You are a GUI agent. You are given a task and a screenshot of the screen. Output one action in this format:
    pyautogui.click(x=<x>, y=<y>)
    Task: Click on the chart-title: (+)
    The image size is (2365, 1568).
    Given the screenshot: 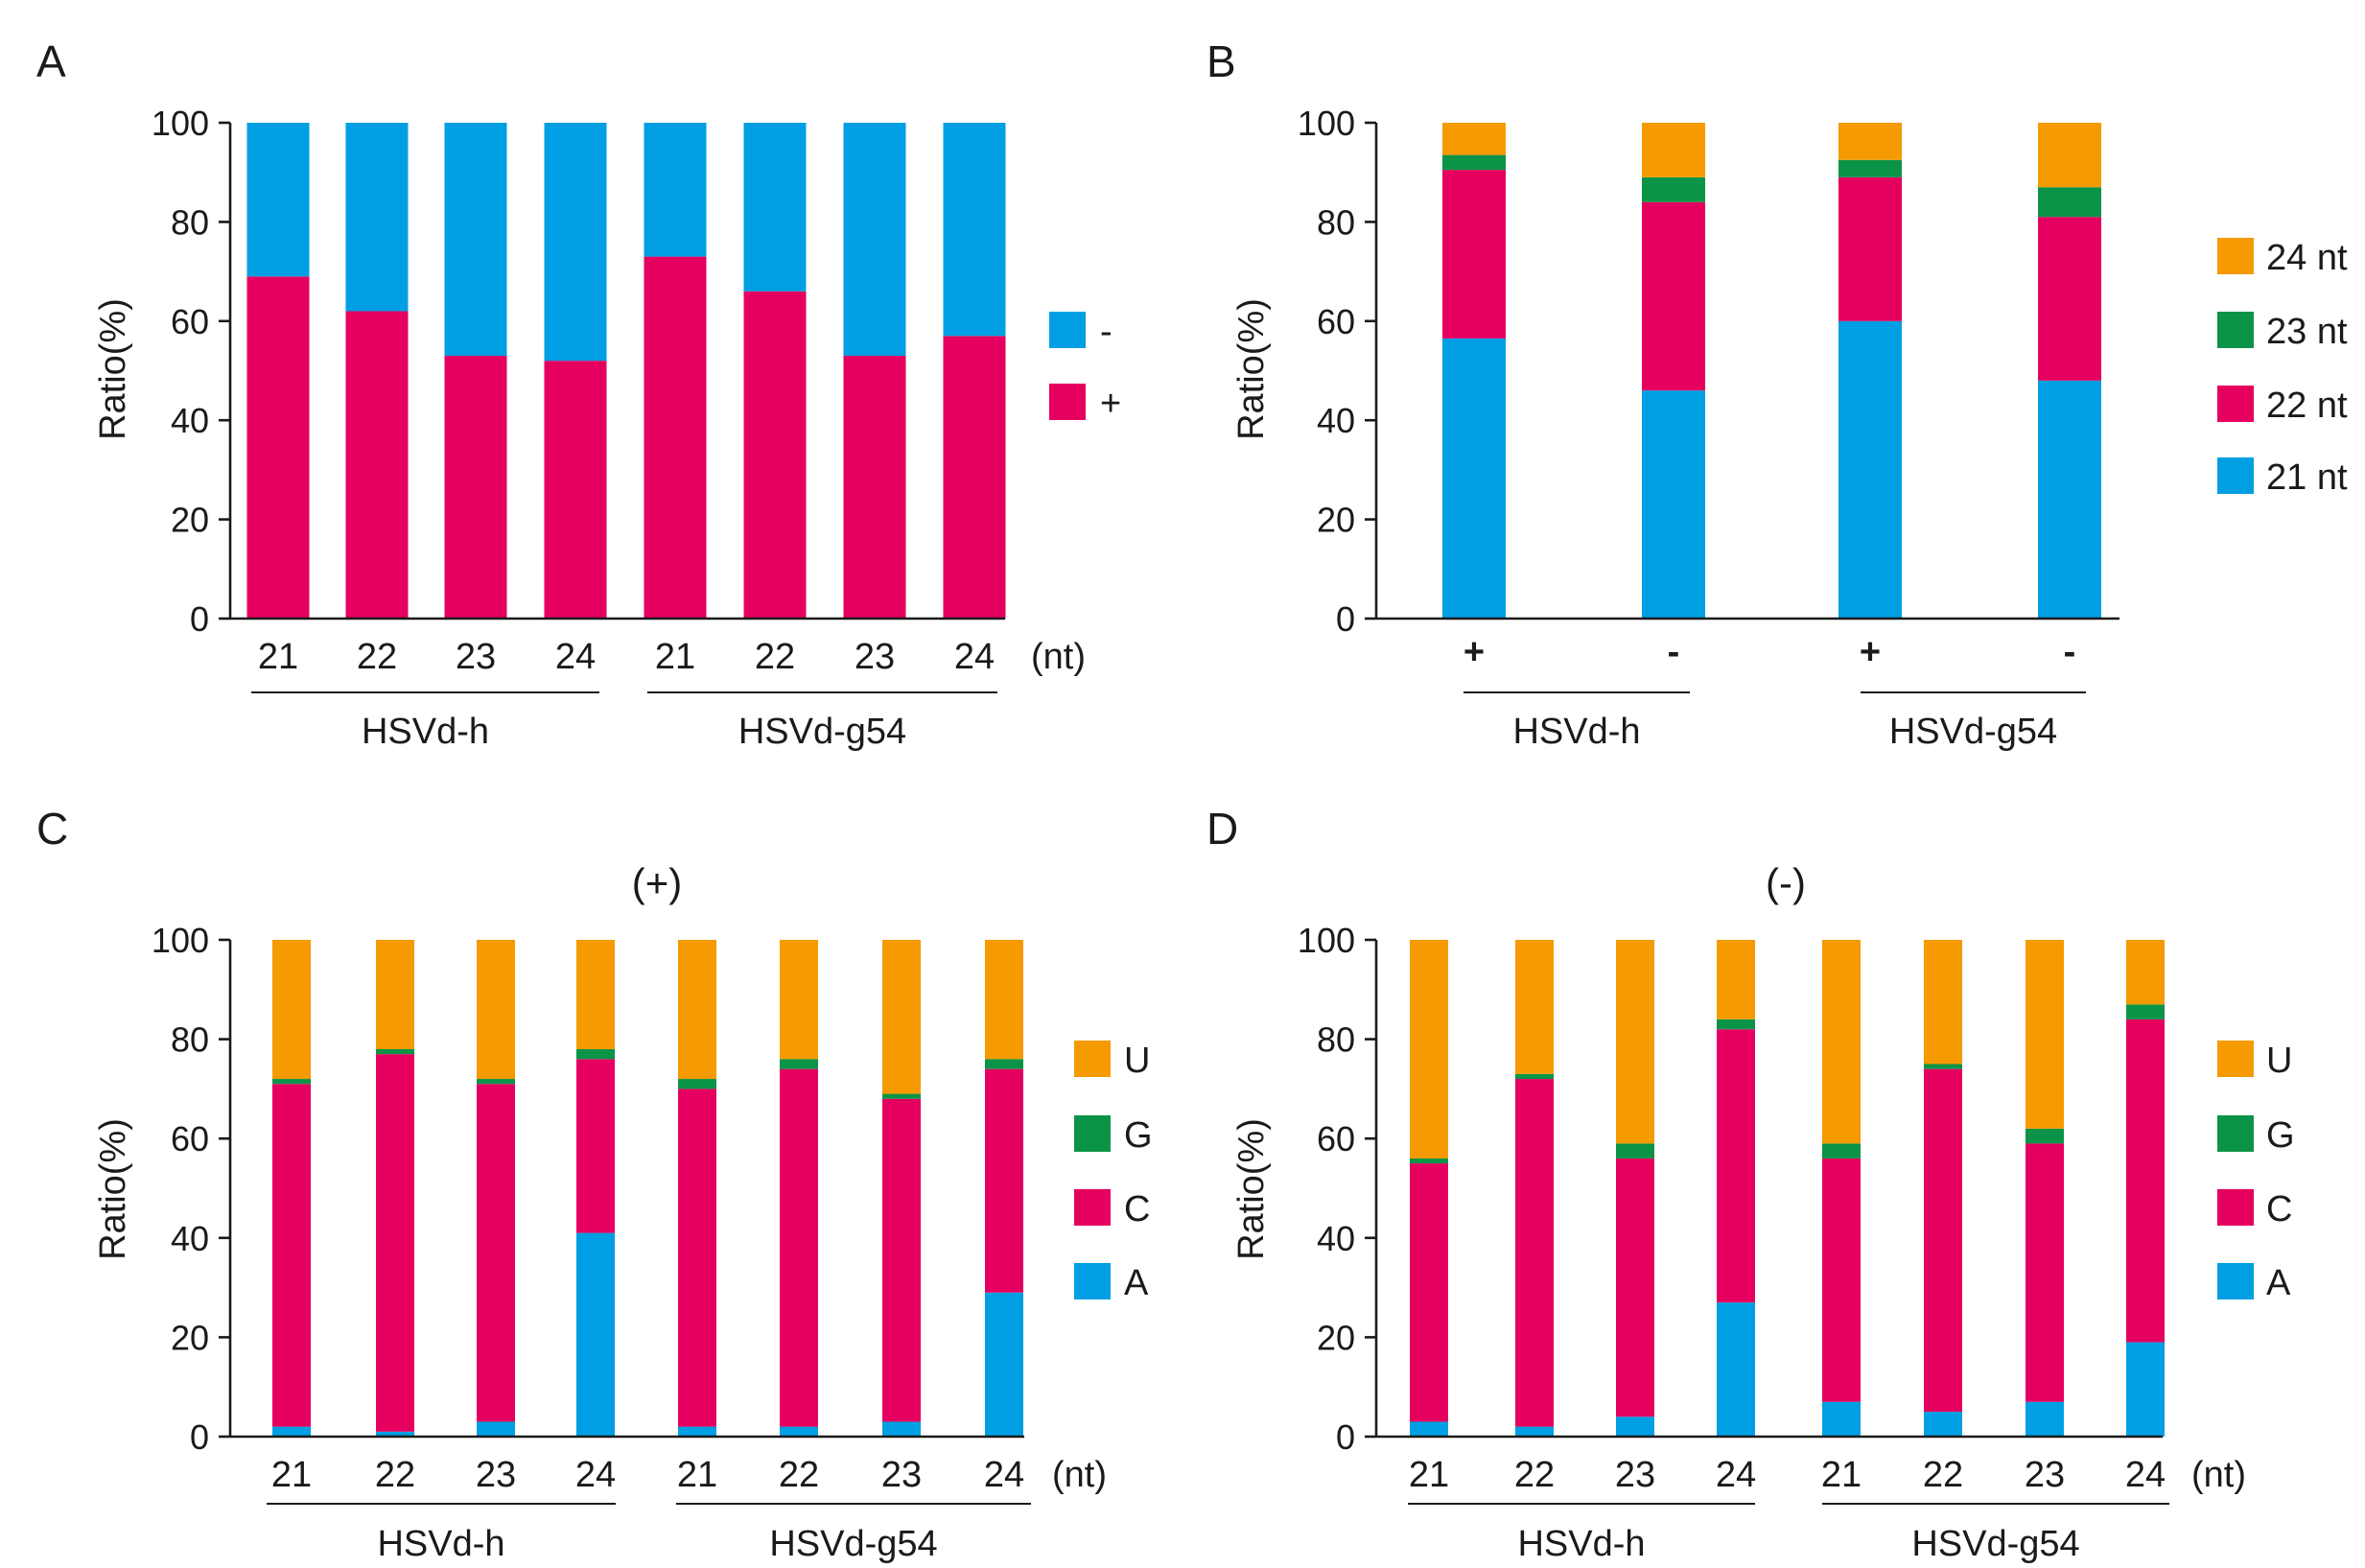 What is the action you would take?
    pyautogui.click(x=657, y=883)
    